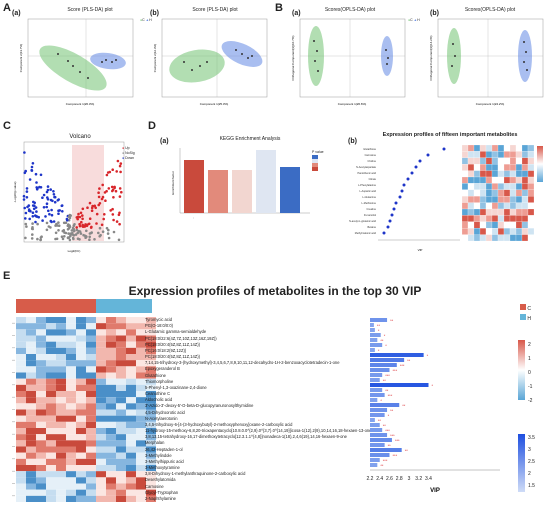 The width and height of the screenshot is (550, 513). I want to click on panel-c-plot: Log2(FC) -Log10(p value), so click(69, 197).